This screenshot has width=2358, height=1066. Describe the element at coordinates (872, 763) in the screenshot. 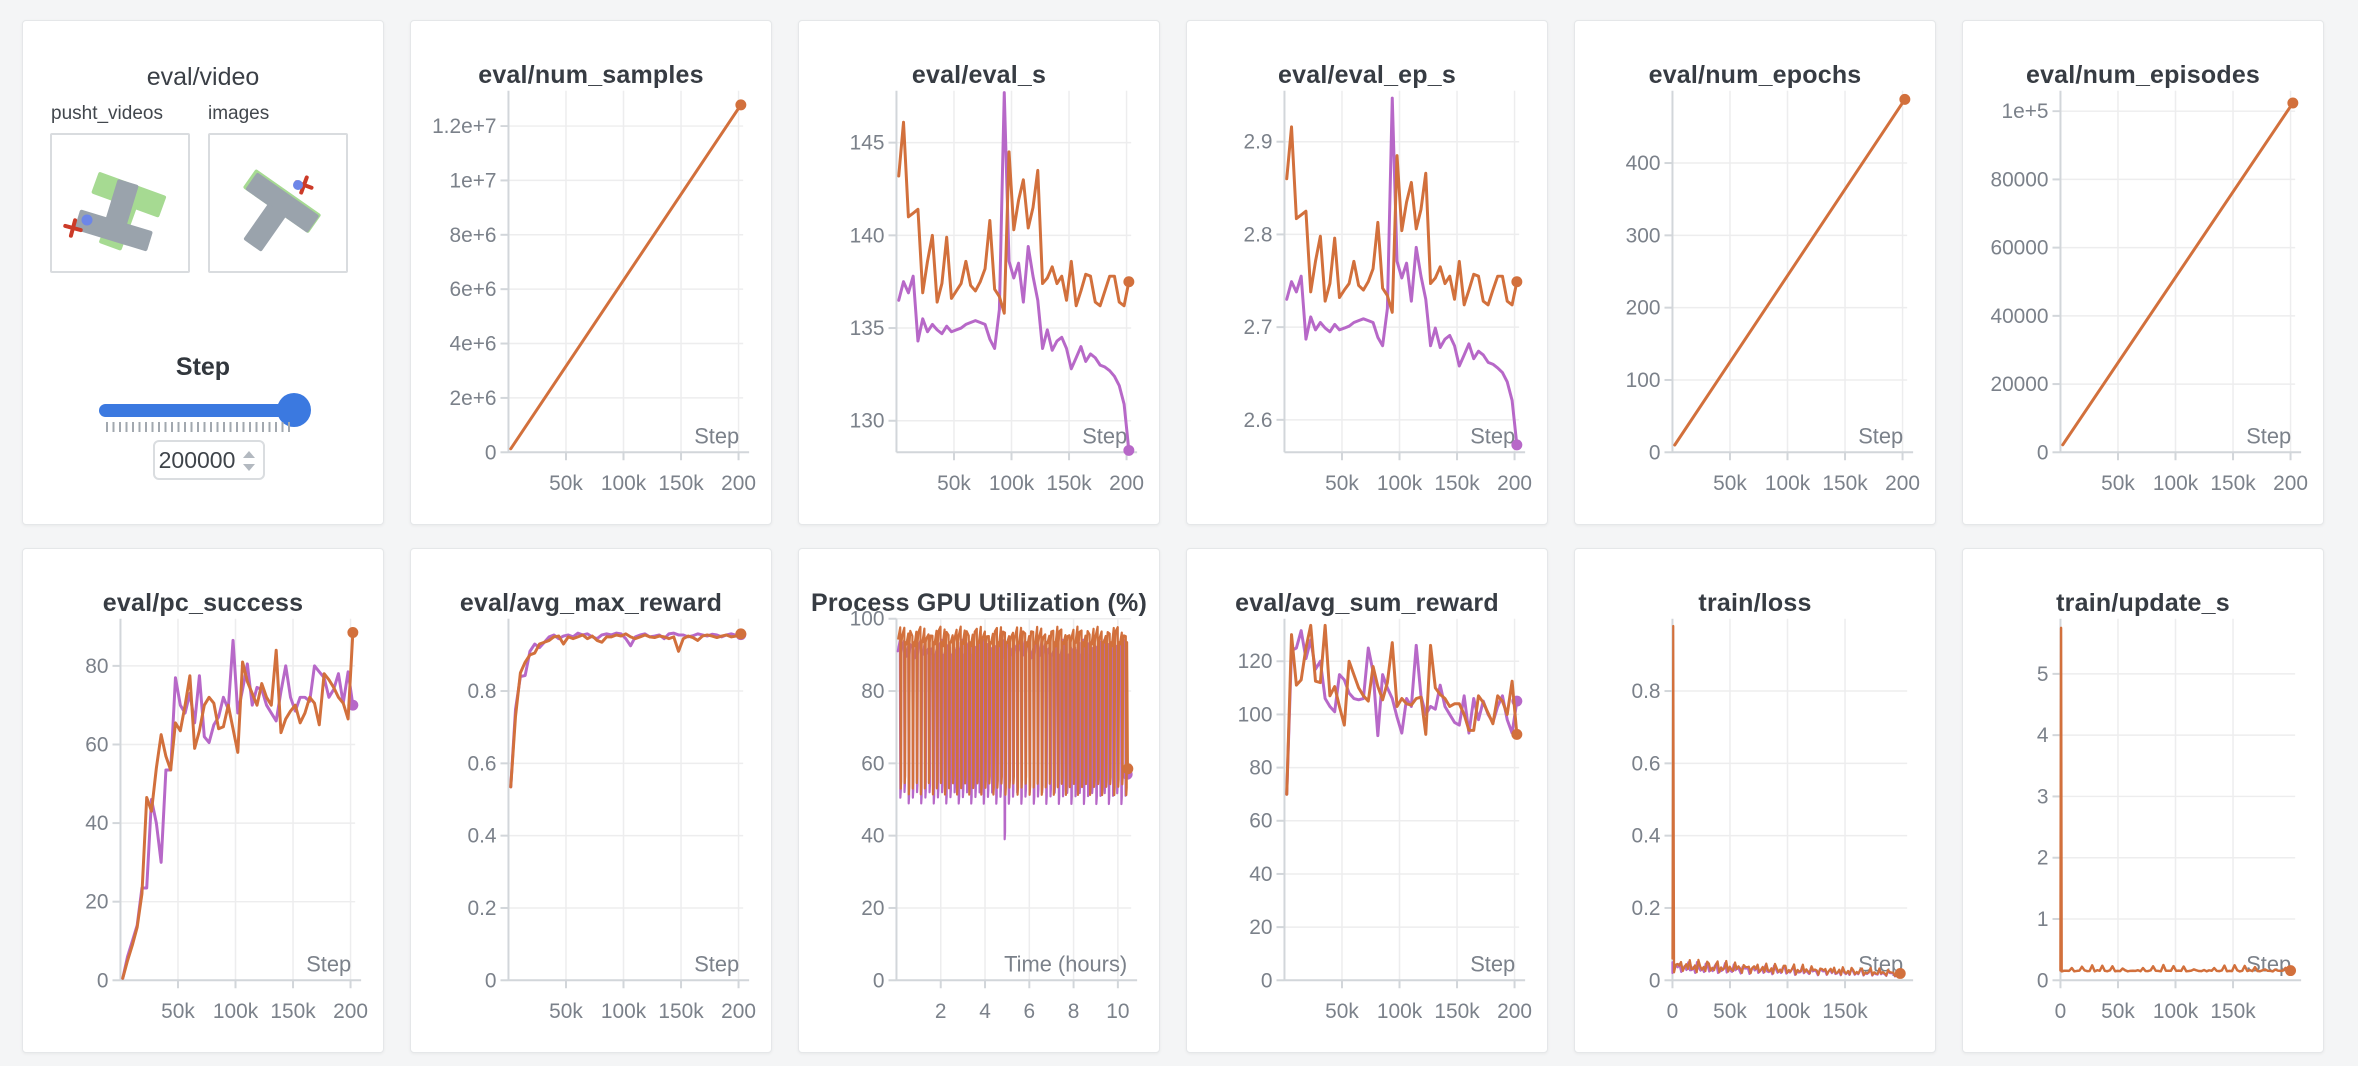

I see `svg-text: 60` at that location.